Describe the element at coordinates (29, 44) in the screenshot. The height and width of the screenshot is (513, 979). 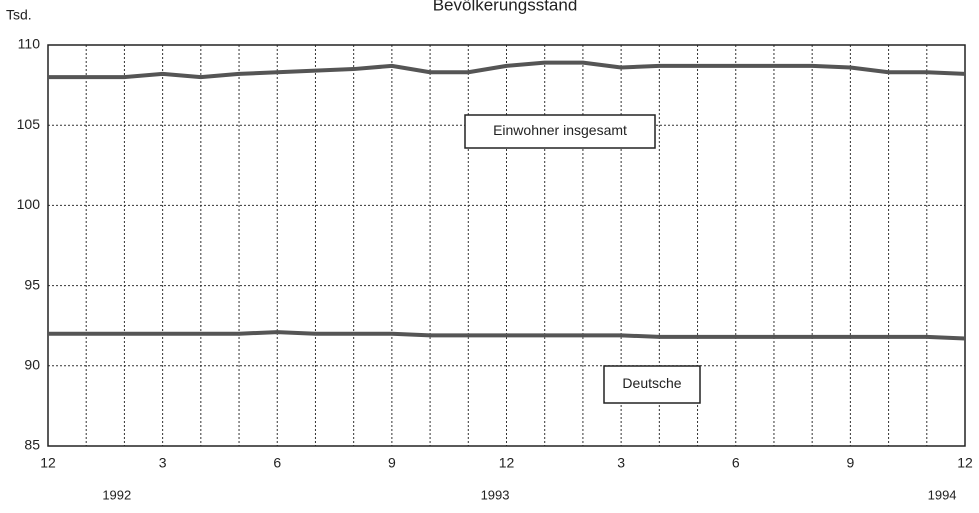
I see `y-tick-label: 110` at that location.